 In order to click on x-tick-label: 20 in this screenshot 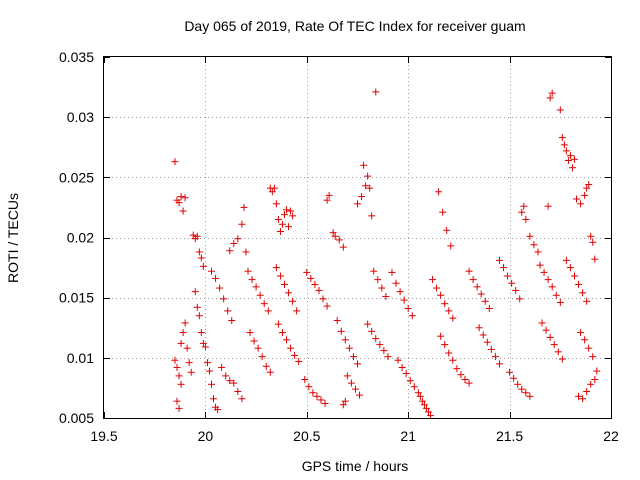, I will do `click(206, 436)`.